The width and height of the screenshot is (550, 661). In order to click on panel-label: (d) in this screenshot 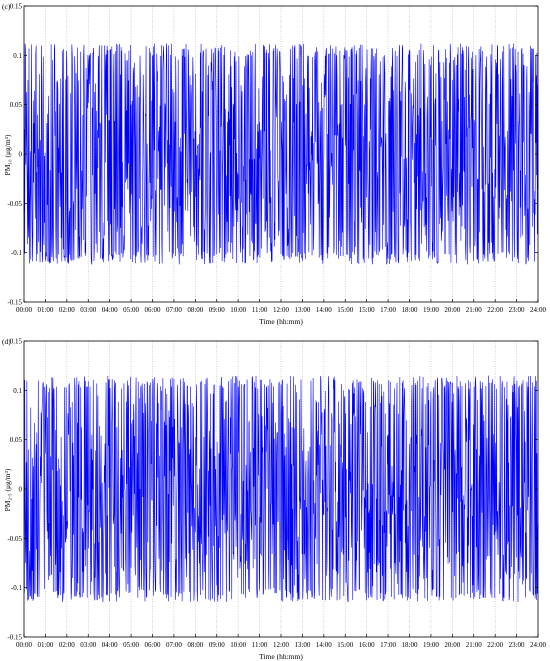, I will do `click(6, 341)`.